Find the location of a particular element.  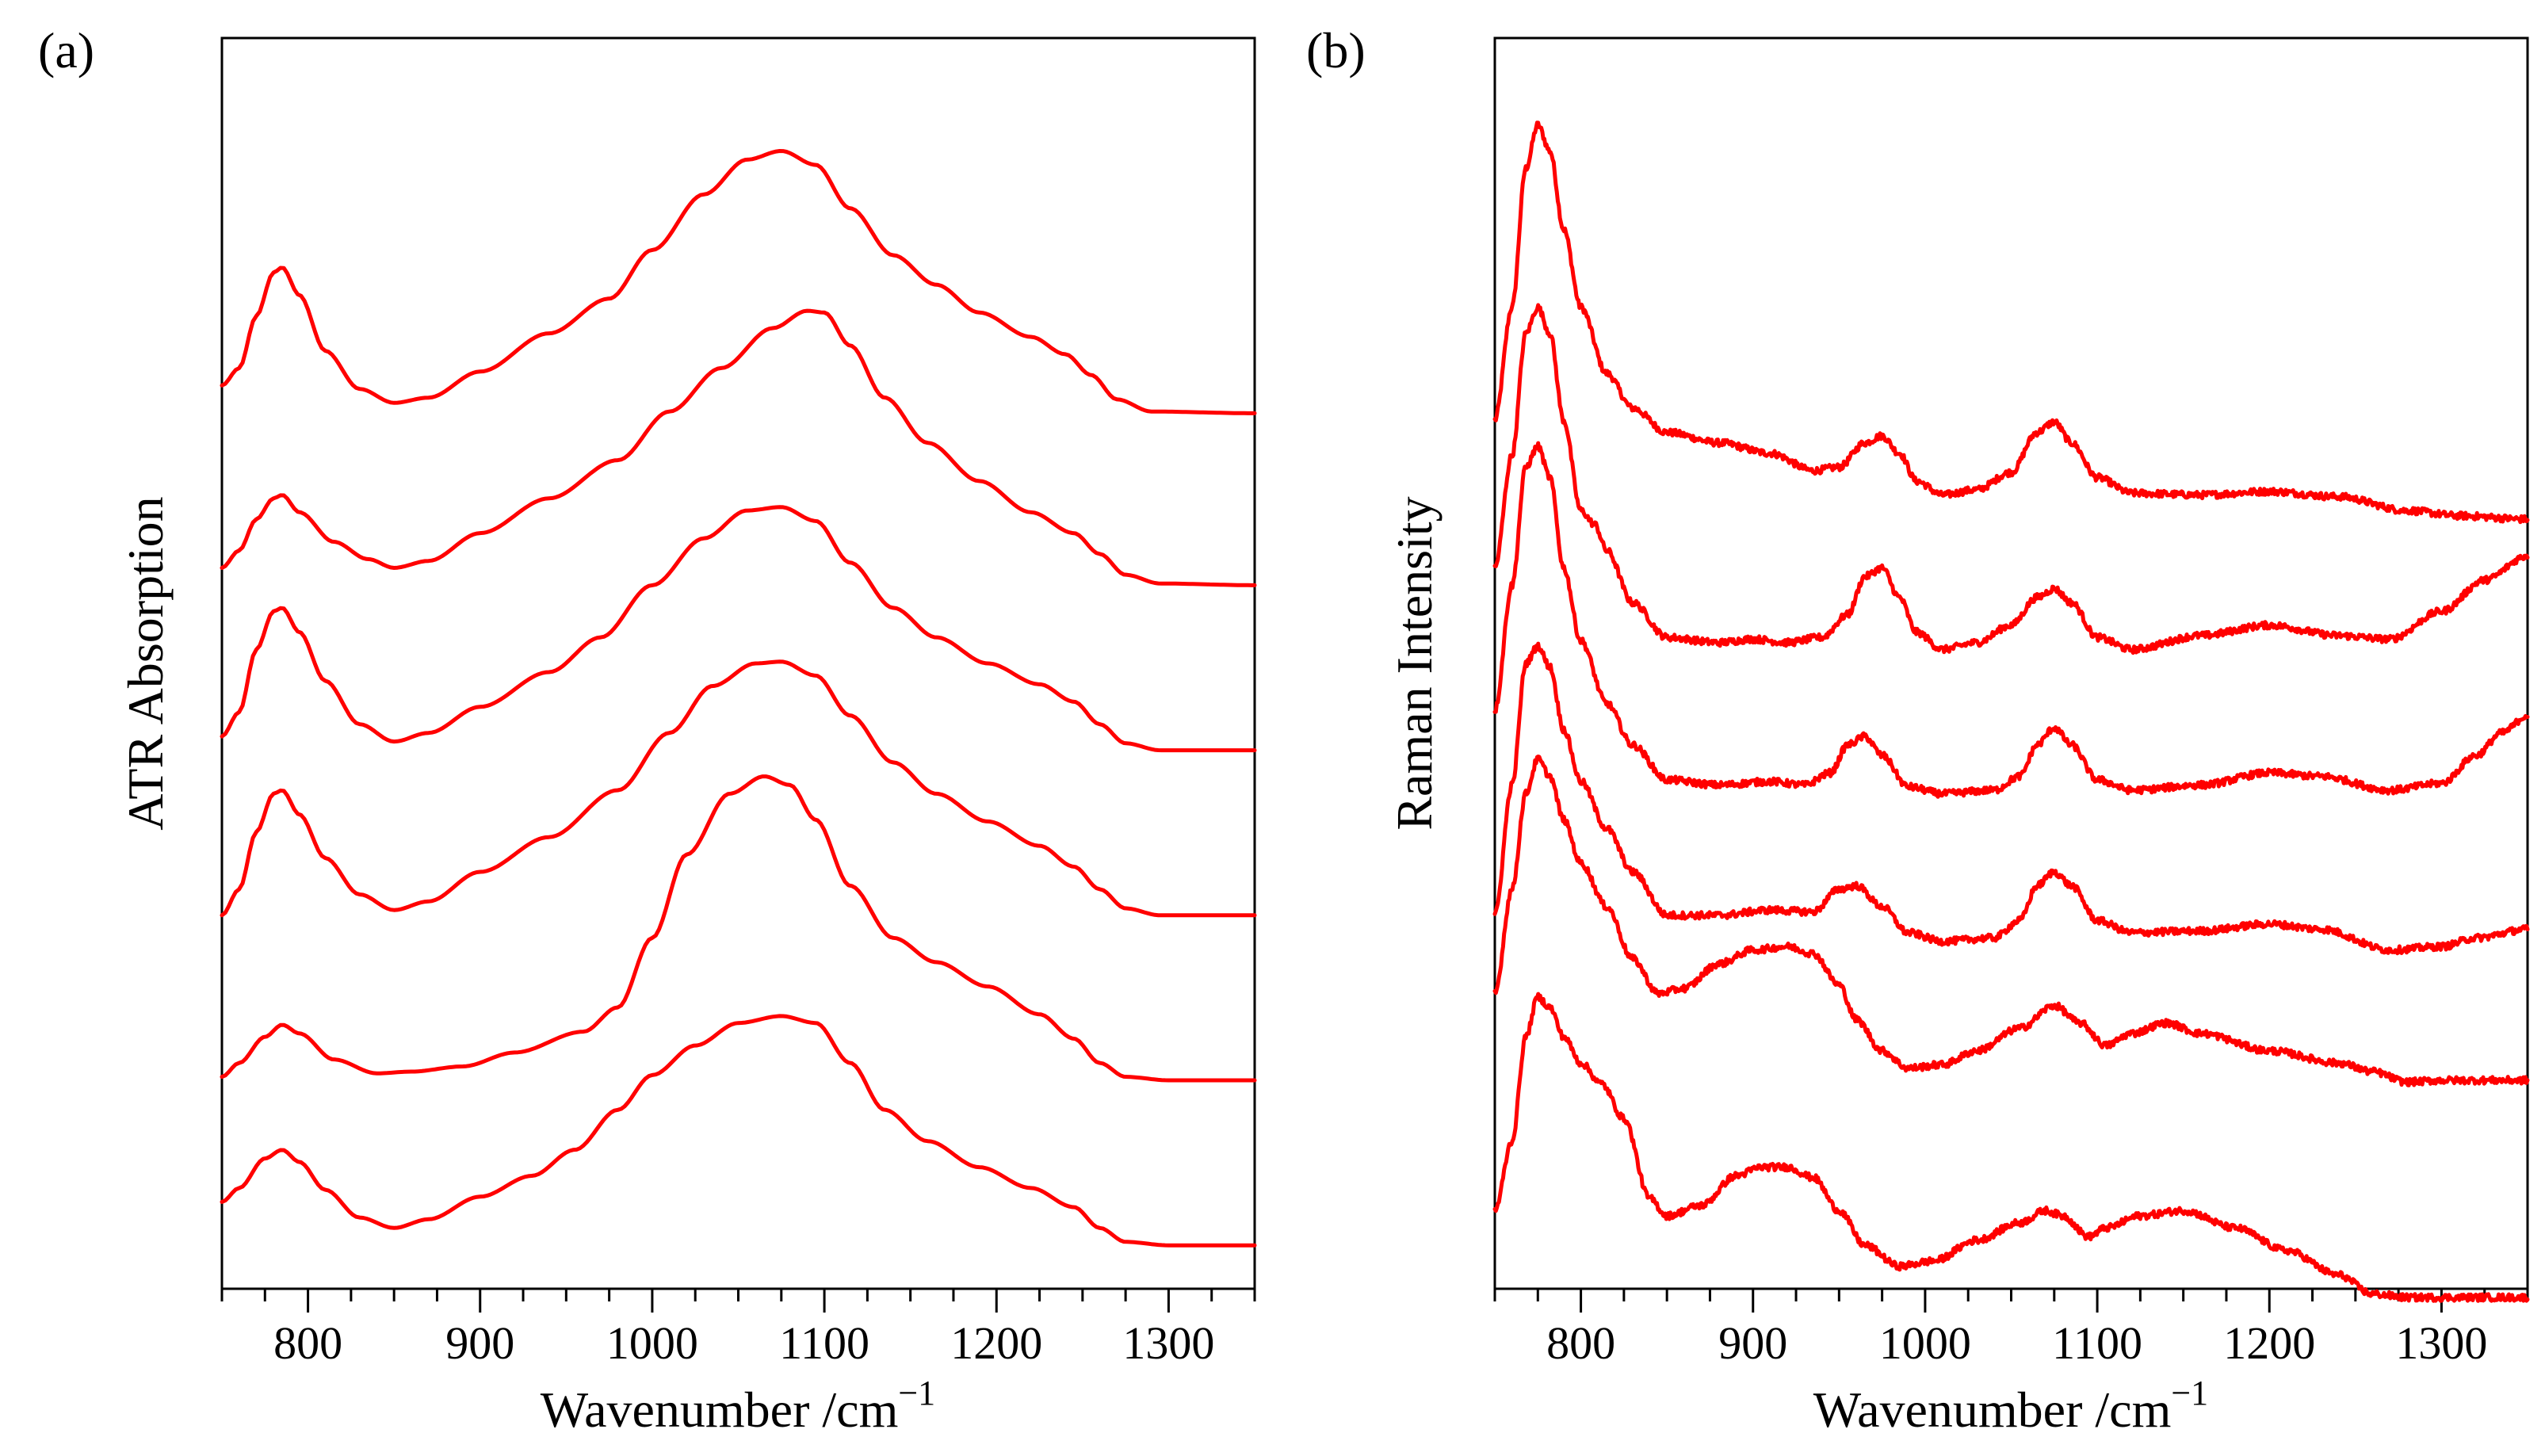

panel-b-ylabel: Raman Intensity is located at coordinates (1414, 663).